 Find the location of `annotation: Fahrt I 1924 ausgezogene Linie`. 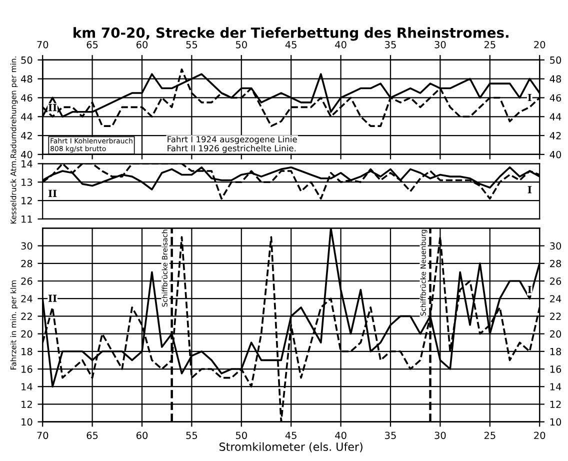

annotation: Fahrt I 1924 ausgezogene Linie is located at coordinates (232, 140).